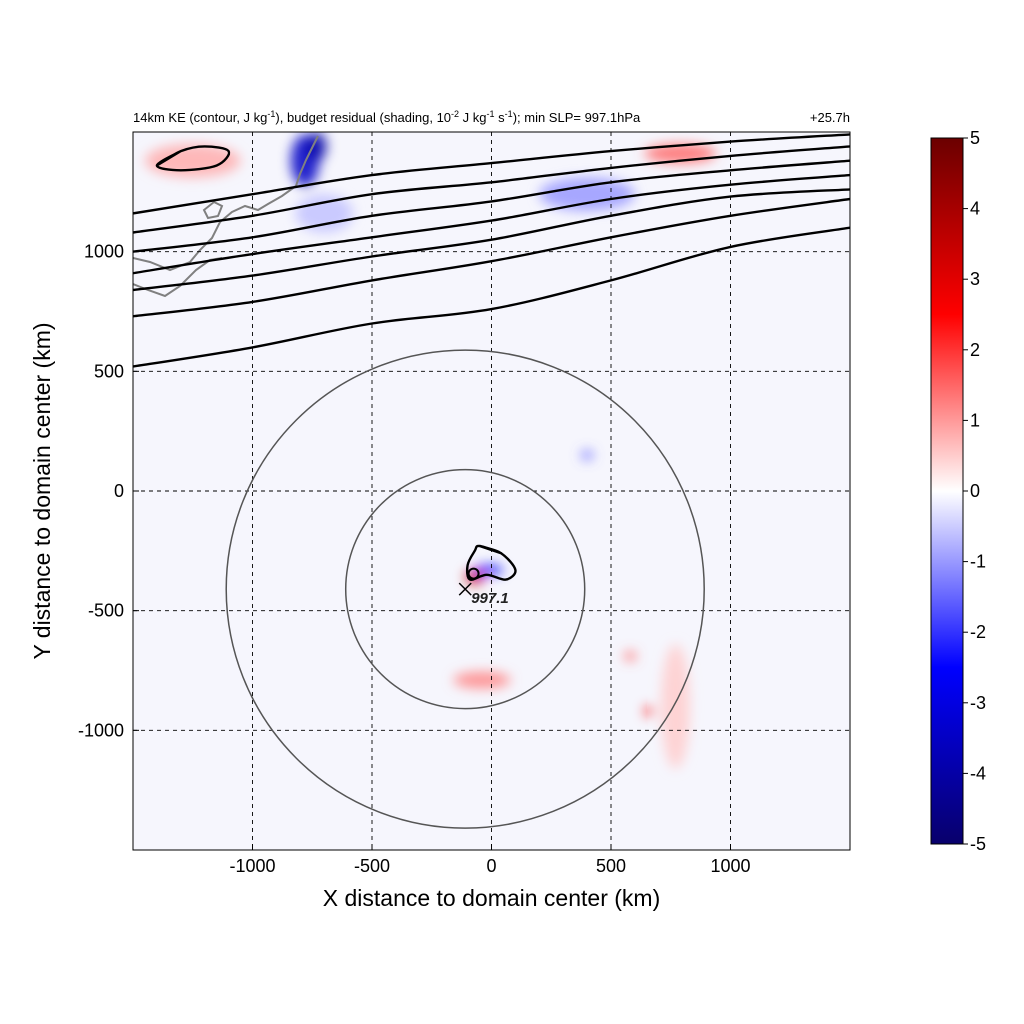 This screenshot has height=1024, width=1024. Describe the element at coordinates (473, 573) in the screenshot. I see `inner-ke-contour` at that location.